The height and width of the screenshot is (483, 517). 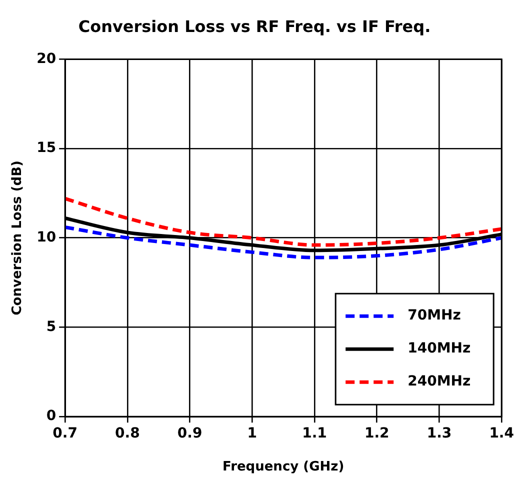 What do you see at coordinates (51, 326) in the screenshot?
I see `y-tick-label: 5` at bounding box center [51, 326].